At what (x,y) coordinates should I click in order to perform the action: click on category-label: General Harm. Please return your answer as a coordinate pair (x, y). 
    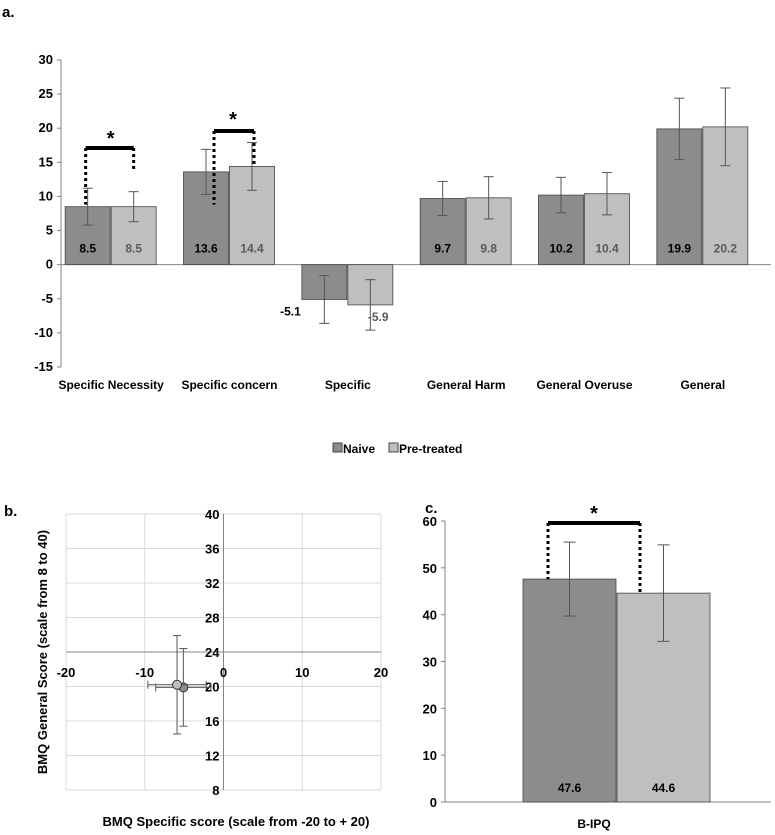
    Looking at the image, I should click on (466, 385).